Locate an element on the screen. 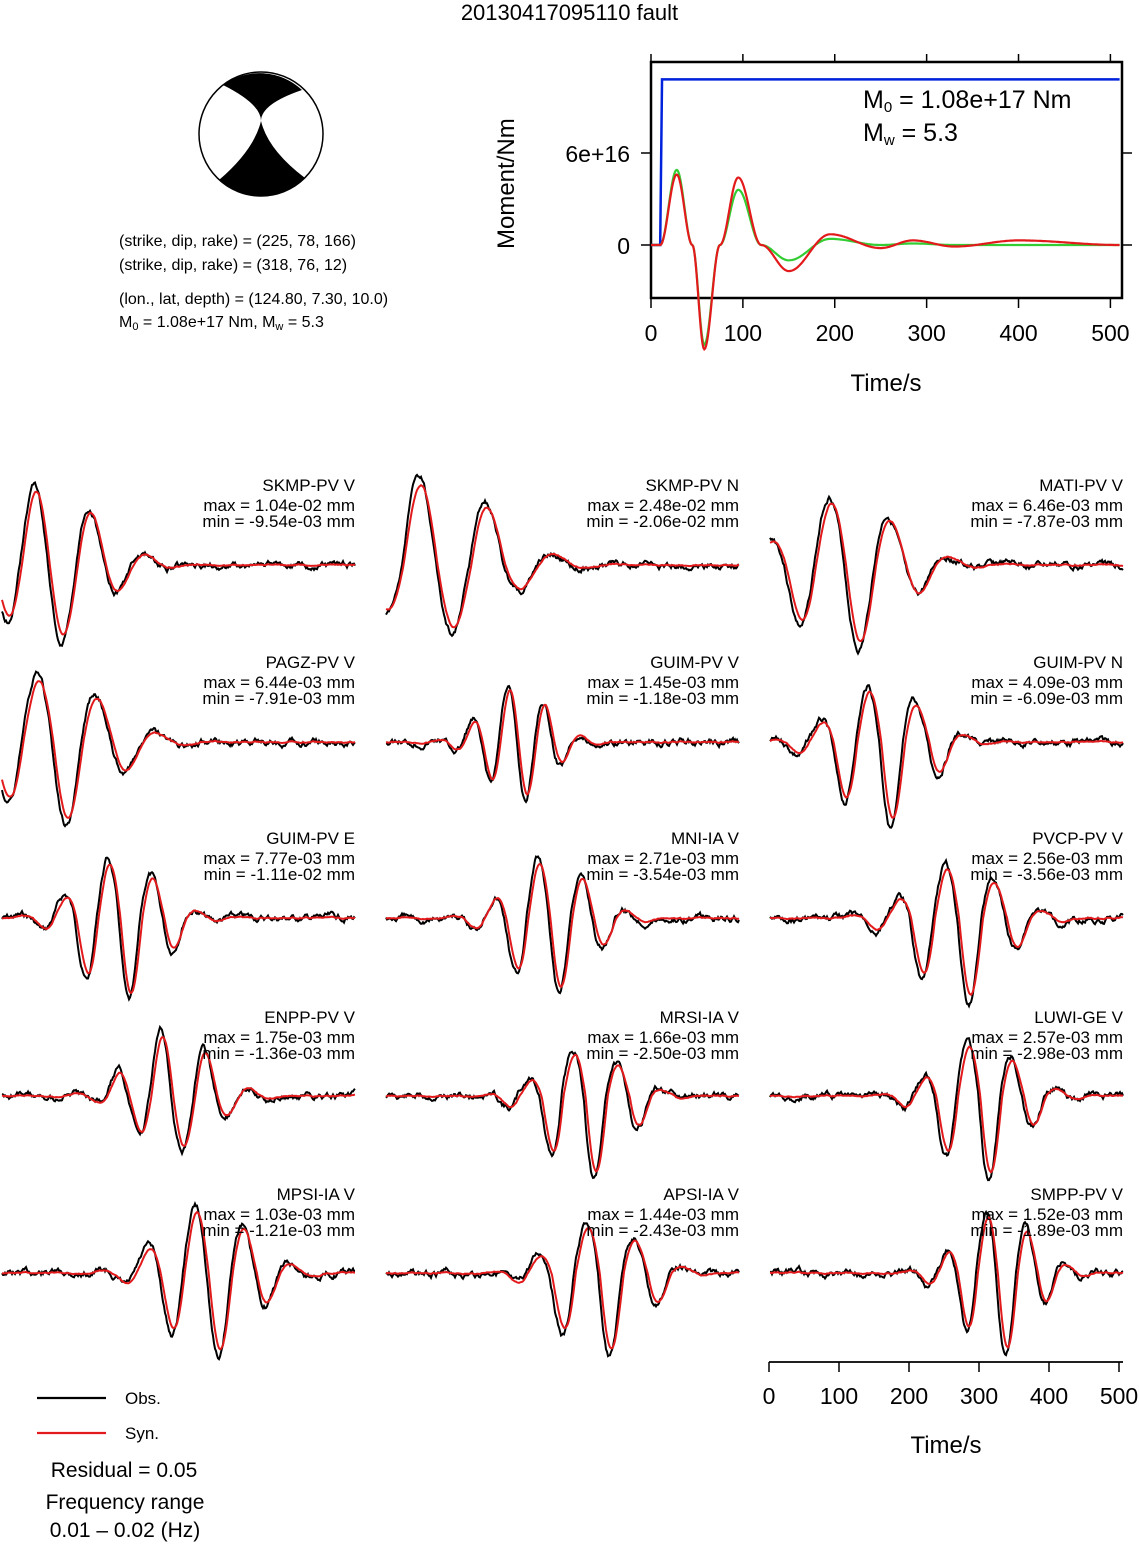 This screenshot has width=1139, height=1545. moment-ytick-6e16: 6e+16 is located at coordinates (597, 154).